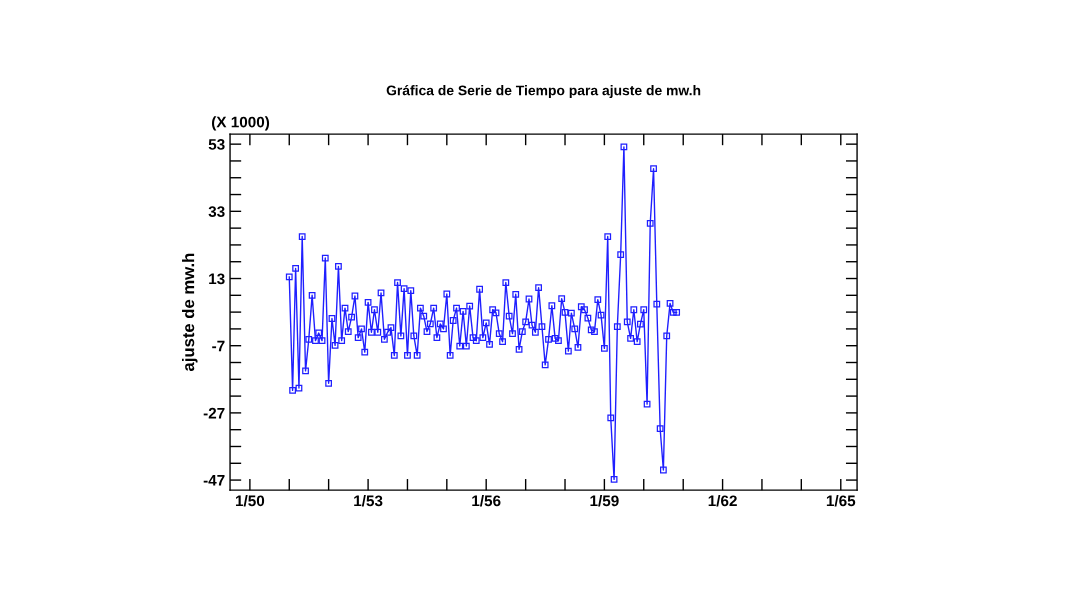  Describe the element at coordinates (241, 123) in the screenshot. I see `text: (X 1000)` at that location.